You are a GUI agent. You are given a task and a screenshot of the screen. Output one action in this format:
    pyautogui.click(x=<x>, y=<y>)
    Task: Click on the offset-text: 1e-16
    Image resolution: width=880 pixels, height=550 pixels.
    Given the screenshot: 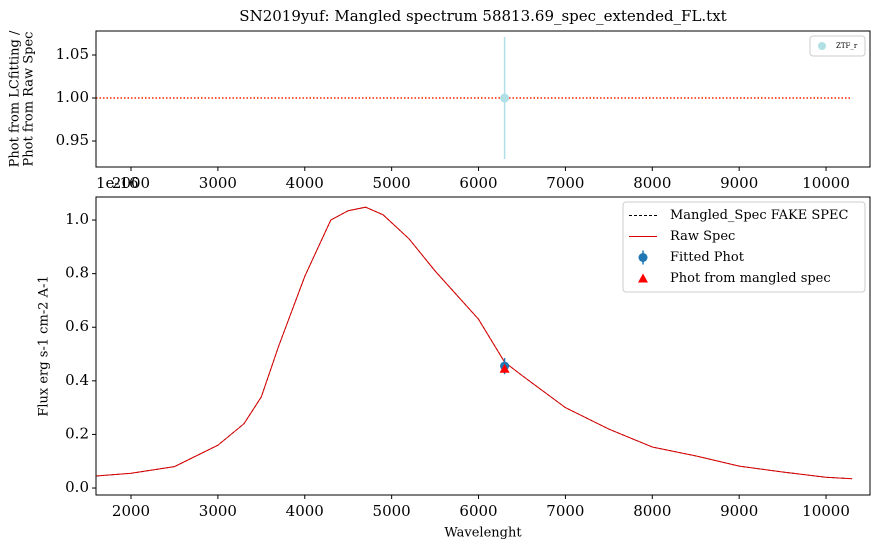 What is the action you would take?
    pyautogui.click(x=117, y=183)
    